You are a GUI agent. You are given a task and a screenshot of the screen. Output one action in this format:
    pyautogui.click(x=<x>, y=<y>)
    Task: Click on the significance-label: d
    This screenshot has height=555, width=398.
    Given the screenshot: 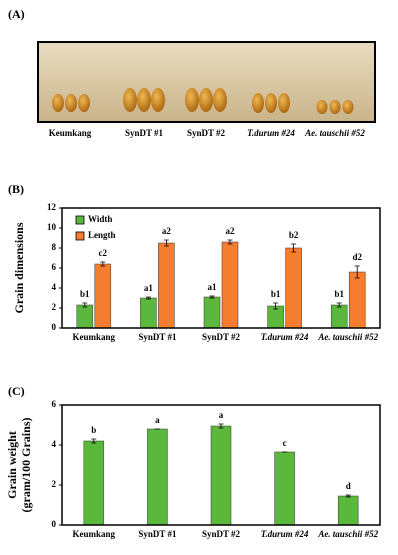 What is the action you would take?
    pyautogui.click(x=348, y=486)
    